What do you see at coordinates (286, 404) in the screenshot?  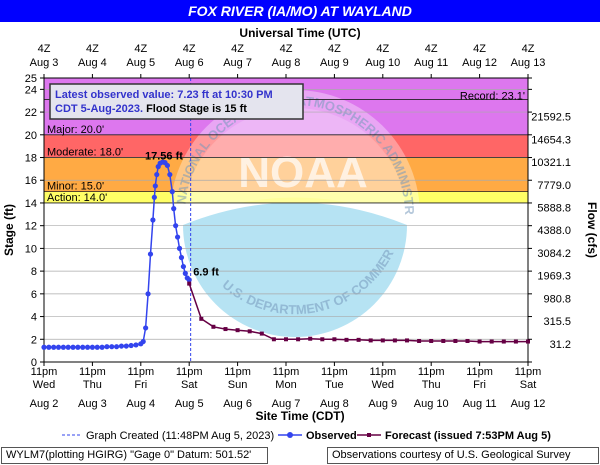 I see `x-tick-date: Aug 7` at bounding box center [286, 404].